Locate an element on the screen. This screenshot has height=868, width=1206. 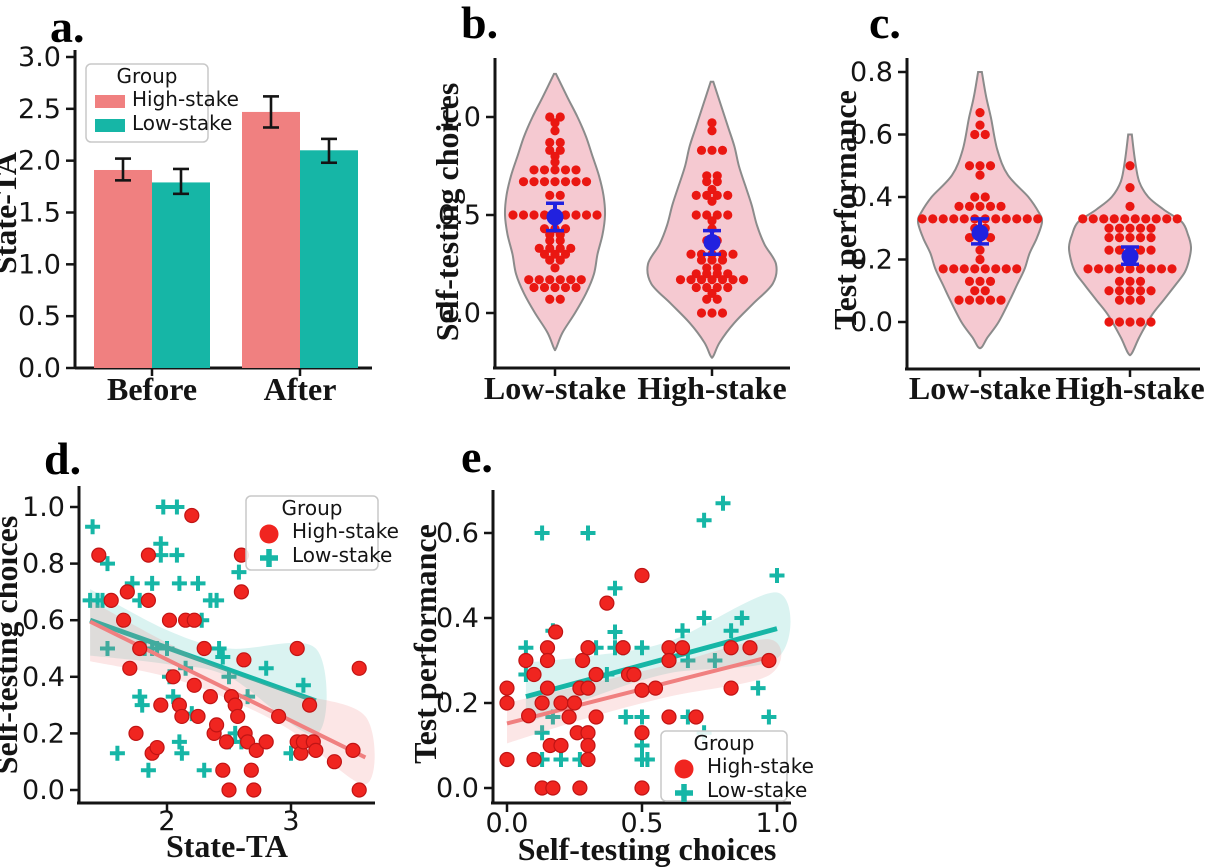
bar-low-stake-after is located at coordinates (329, 259).